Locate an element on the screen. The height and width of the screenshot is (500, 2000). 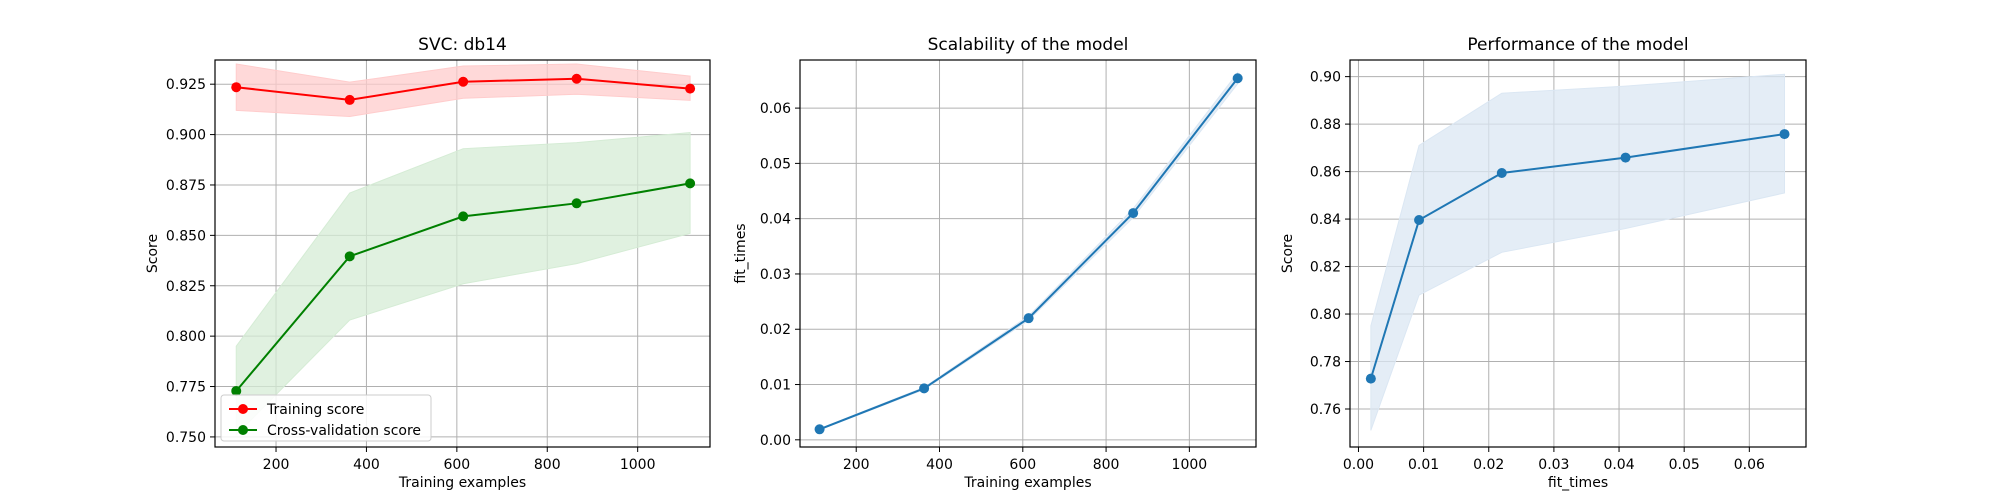
y-tick-label: 0.82 is located at coordinates (1325, 268).